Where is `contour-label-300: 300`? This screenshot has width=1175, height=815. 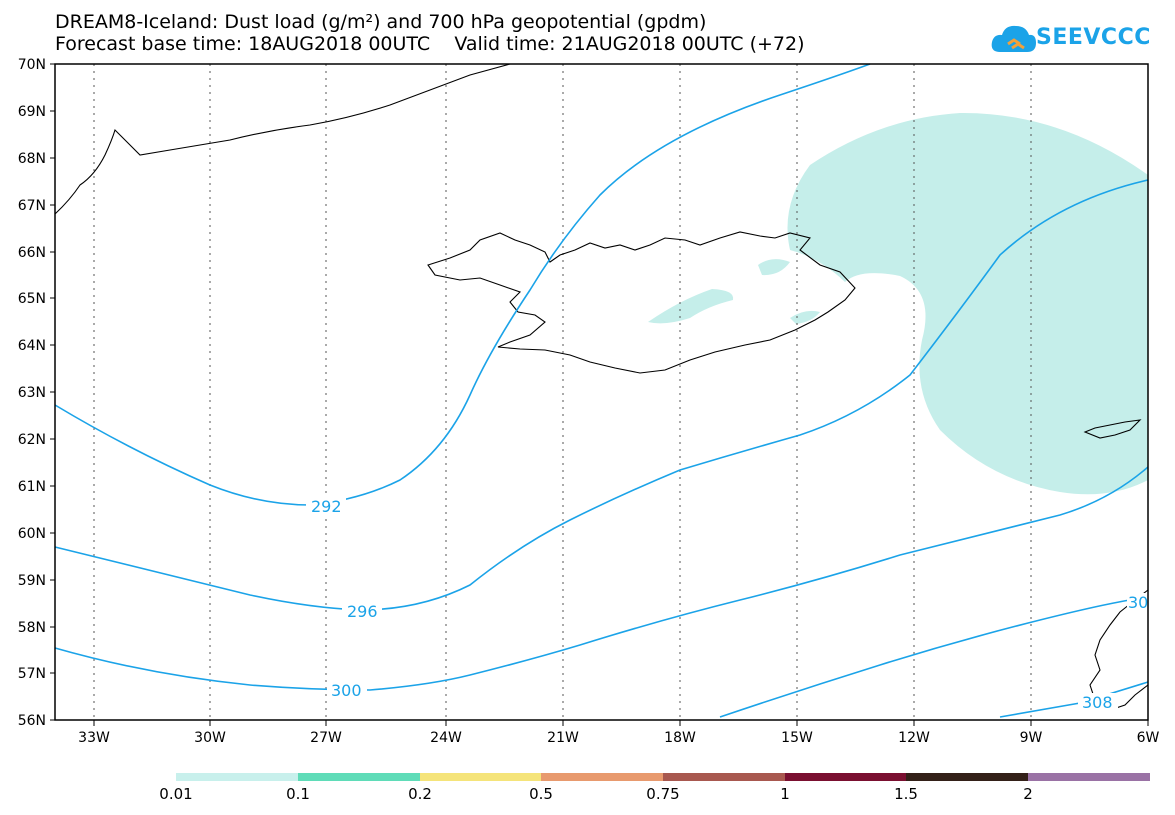 contour-label-300: 300 is located at coordinates (346, 690).